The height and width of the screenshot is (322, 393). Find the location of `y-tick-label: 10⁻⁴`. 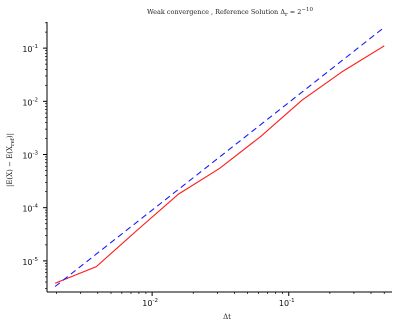

y-tick-label: 10⁻⁴ is located at coordinates (30, 209).